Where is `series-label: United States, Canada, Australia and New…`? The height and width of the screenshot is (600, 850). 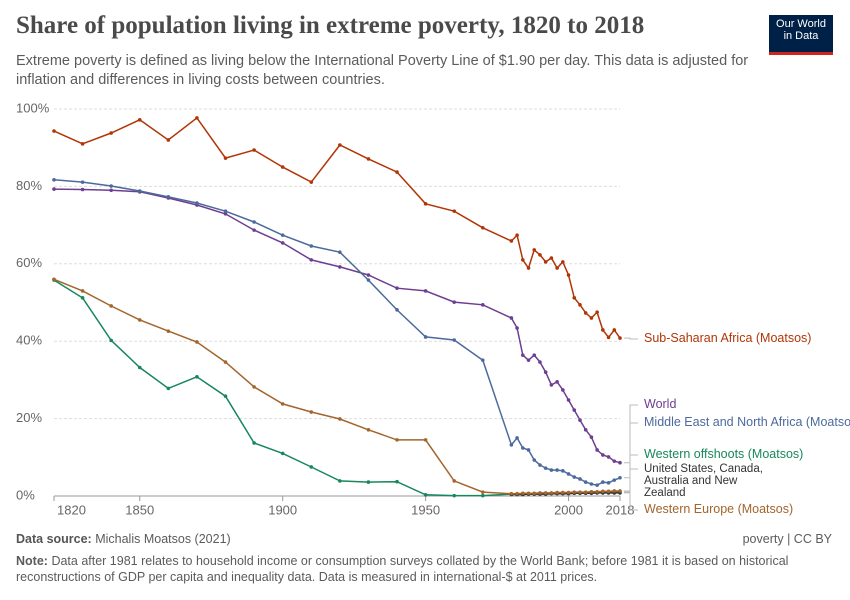
series-label: United States, Canada, Australia and New… is located at coordinates (703, 481).